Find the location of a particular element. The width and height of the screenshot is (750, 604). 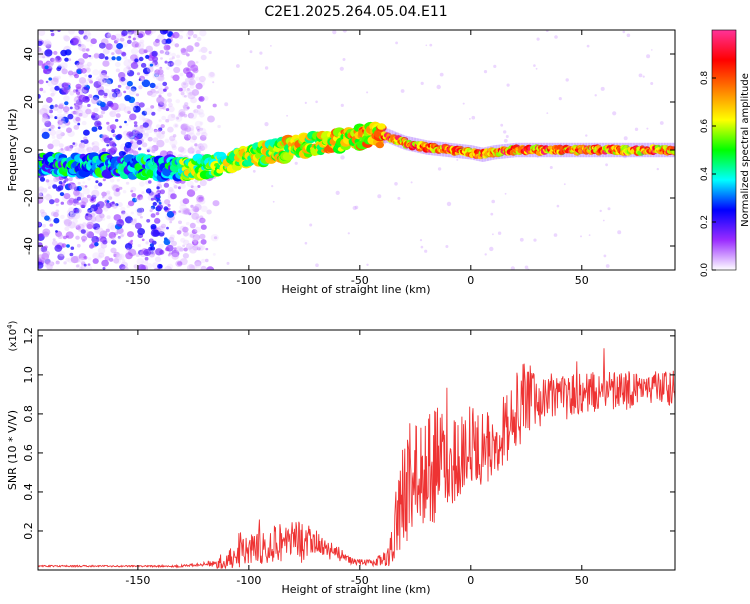

y-tick-label: 40 is located at coordinates (28, 54).